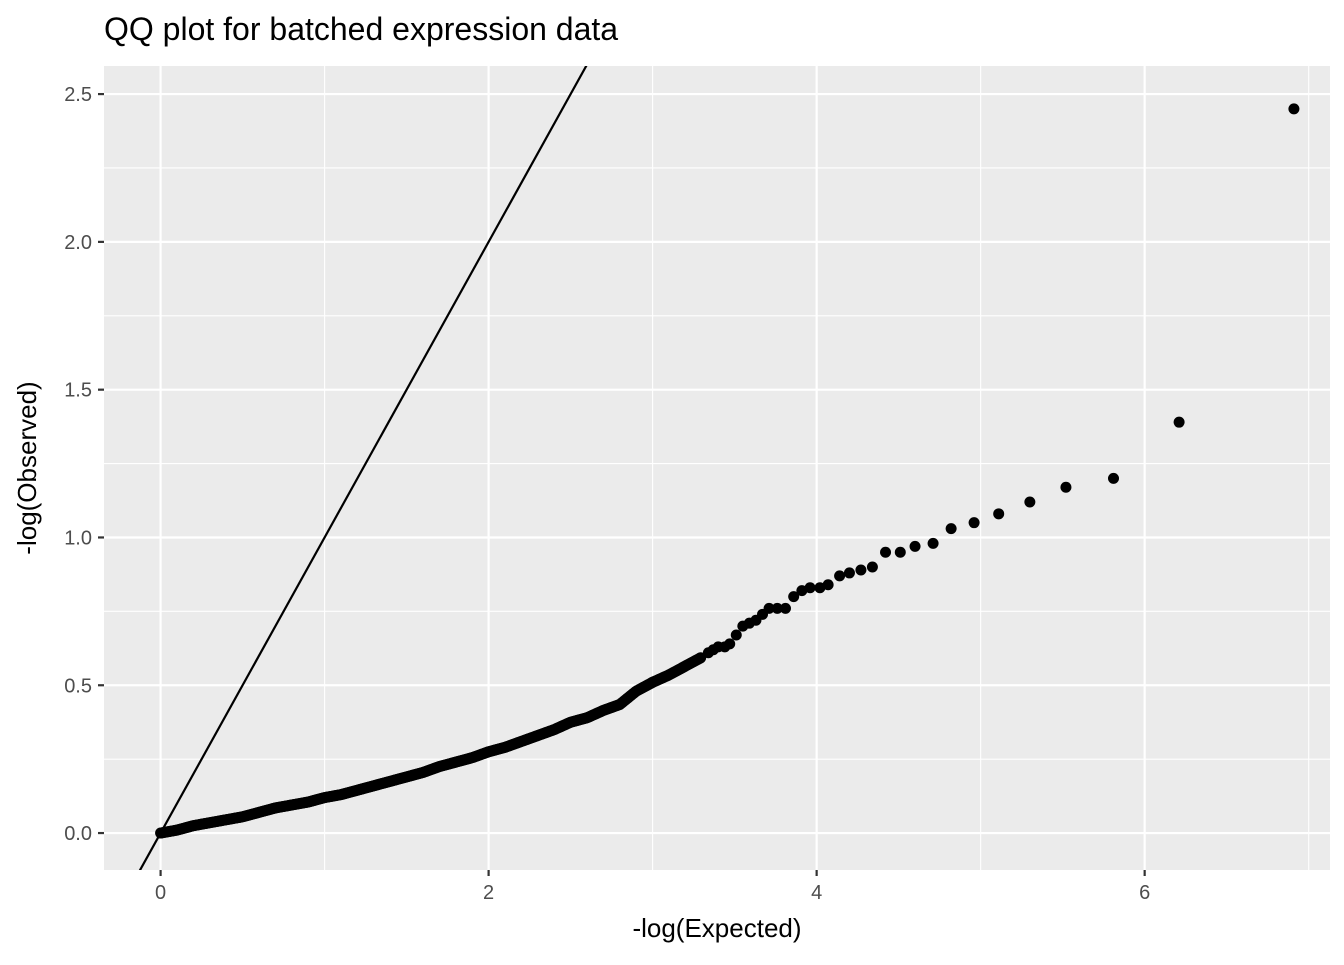 The height and width of the screenshot is (965, 1344). Describe the element at coordinates (361, 29) in the screenshot. I see `chart-title: QQ plot for batched expression data` at that location.